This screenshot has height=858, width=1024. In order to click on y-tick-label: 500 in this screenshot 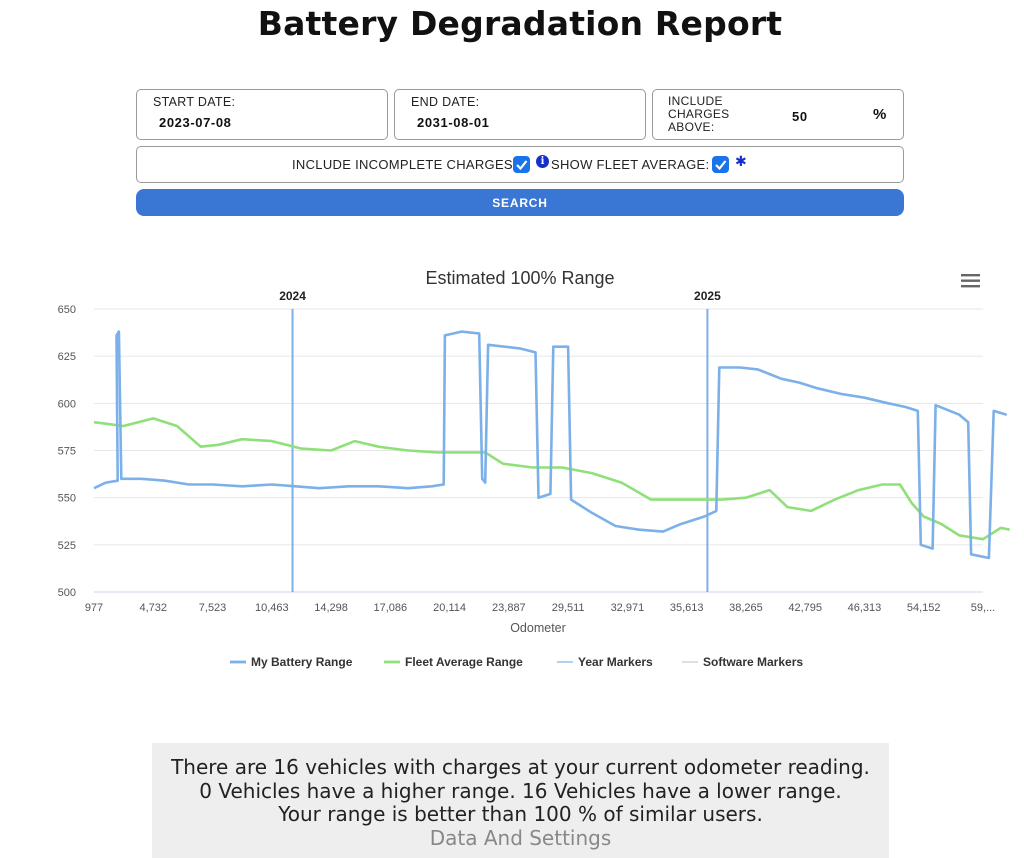, I will do `click(67, 593)`.